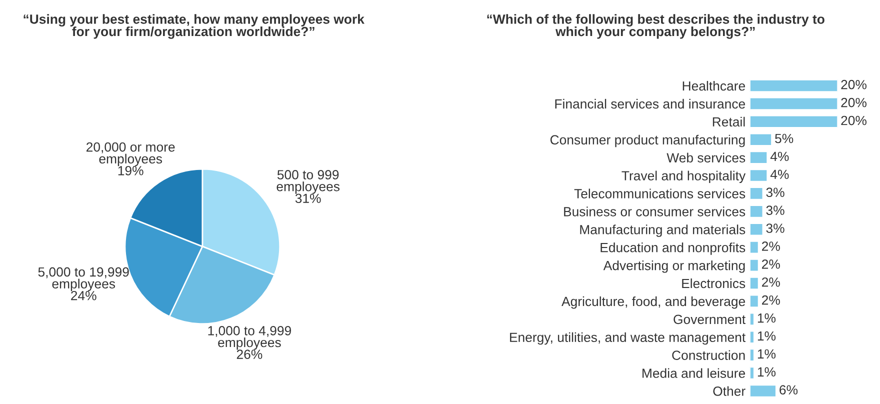 The height and width of the screenshot is (404, 880). Describe the element at coordinates (655, 211) in the screenshot. I see `y-tick-label: Business or consumer services` at that location.